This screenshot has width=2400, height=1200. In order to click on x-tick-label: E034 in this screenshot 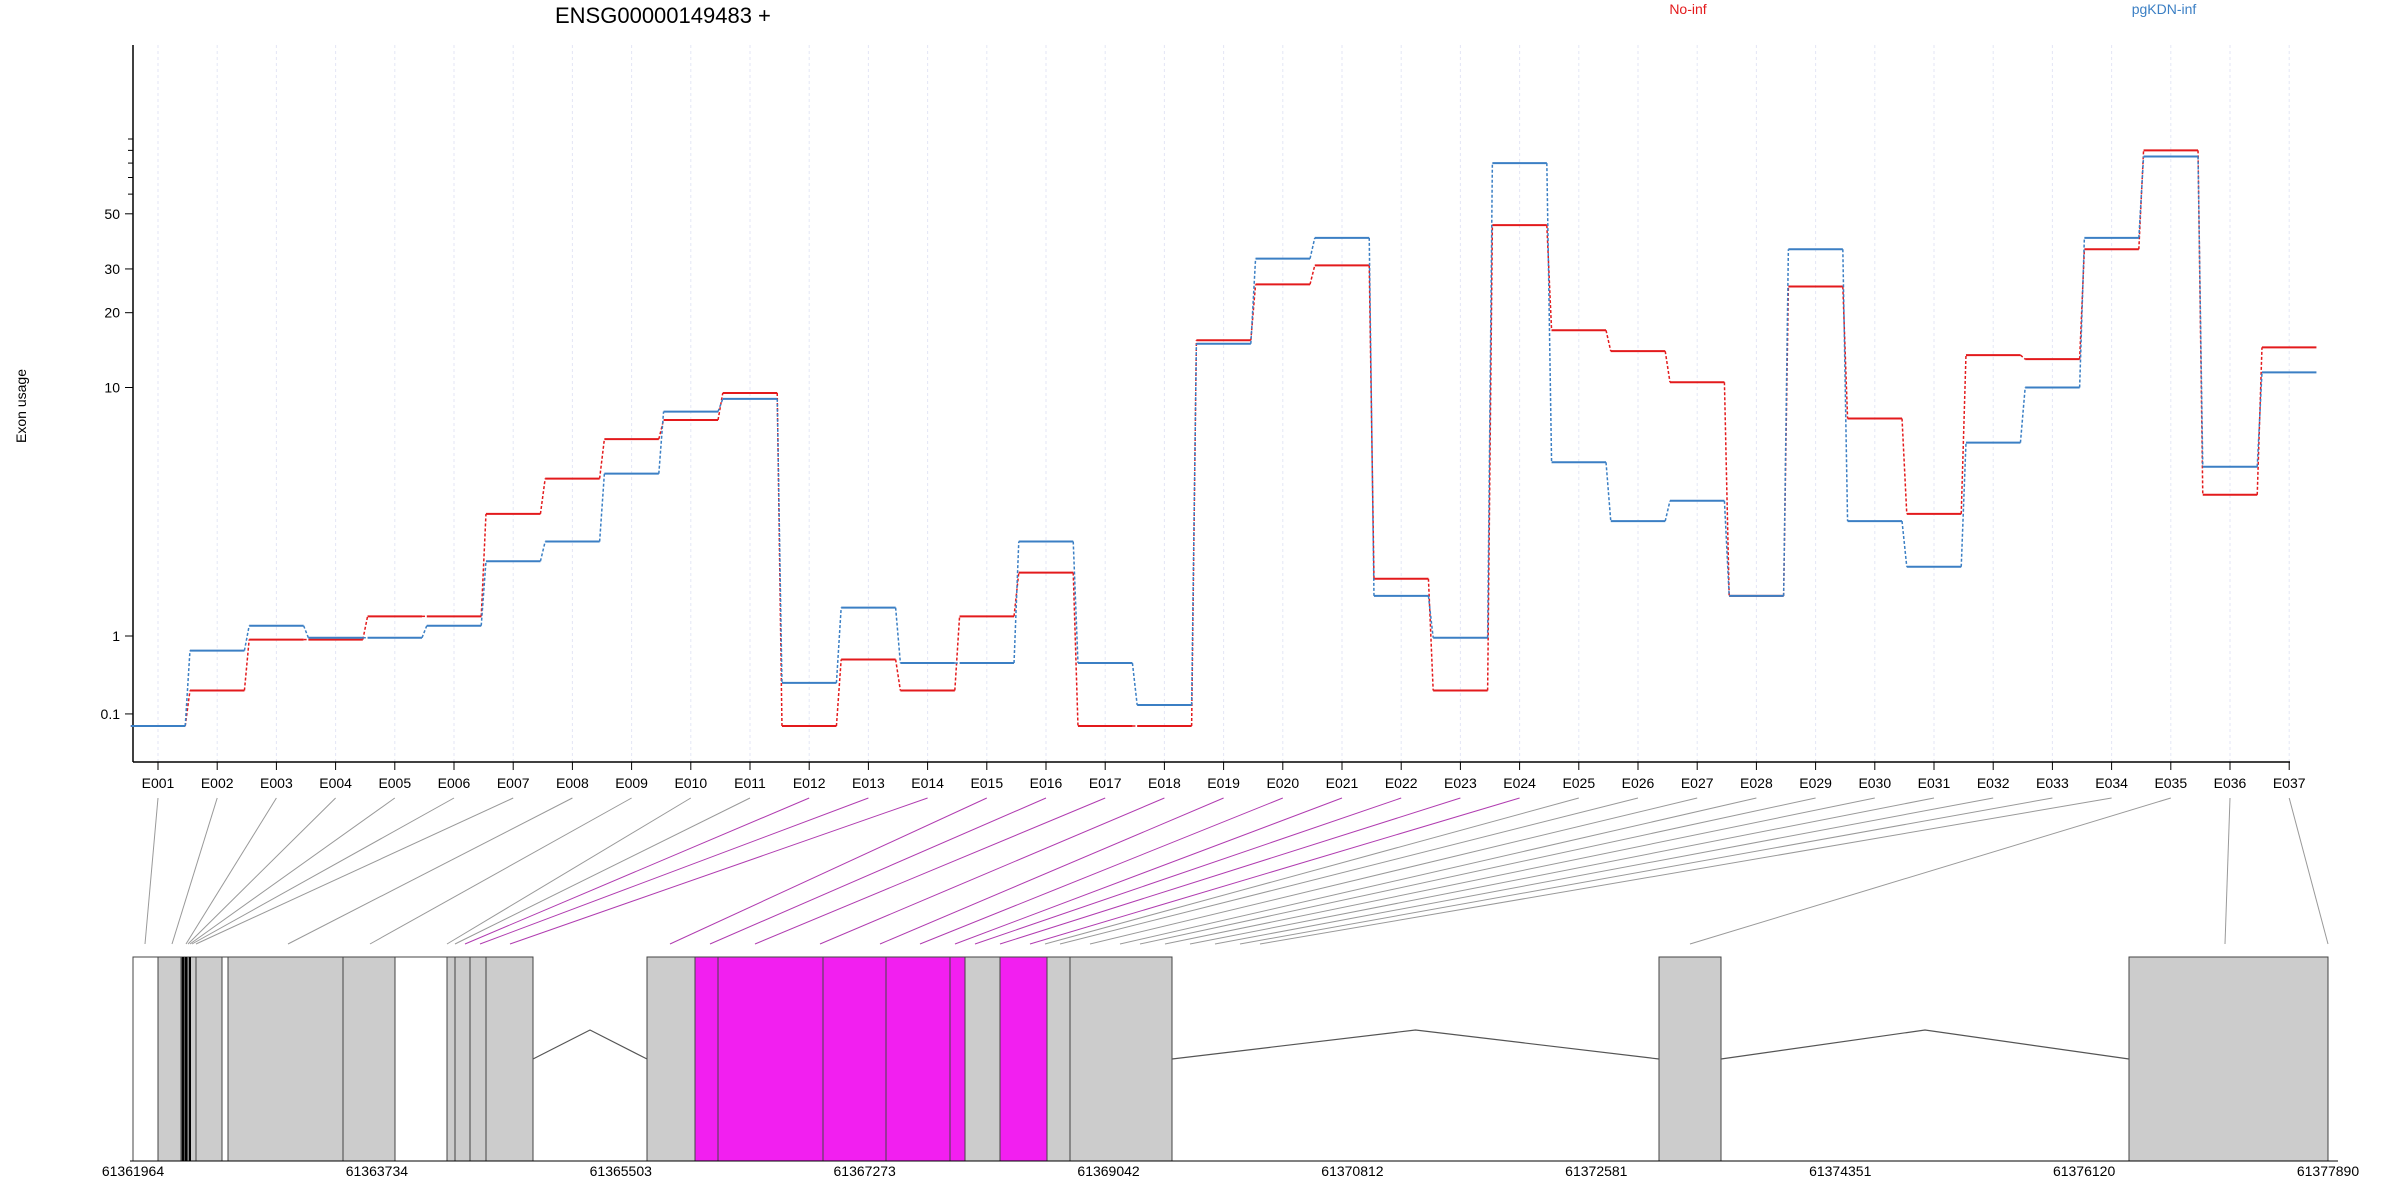, I will do `click(2111, 783)`.